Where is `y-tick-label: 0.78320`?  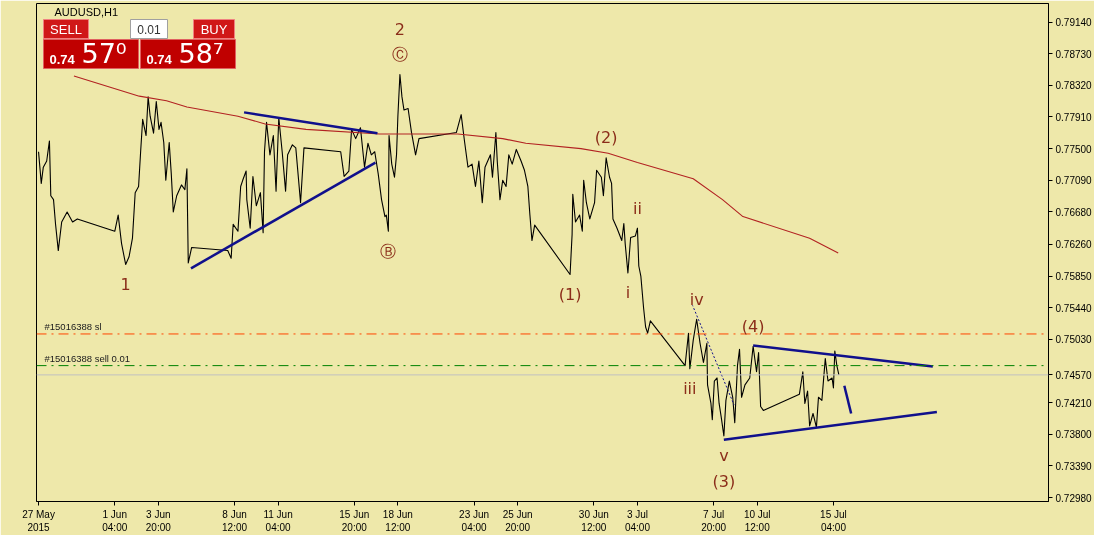
y-tick-label: 0.78320 is located at coordinates (1074, 86).